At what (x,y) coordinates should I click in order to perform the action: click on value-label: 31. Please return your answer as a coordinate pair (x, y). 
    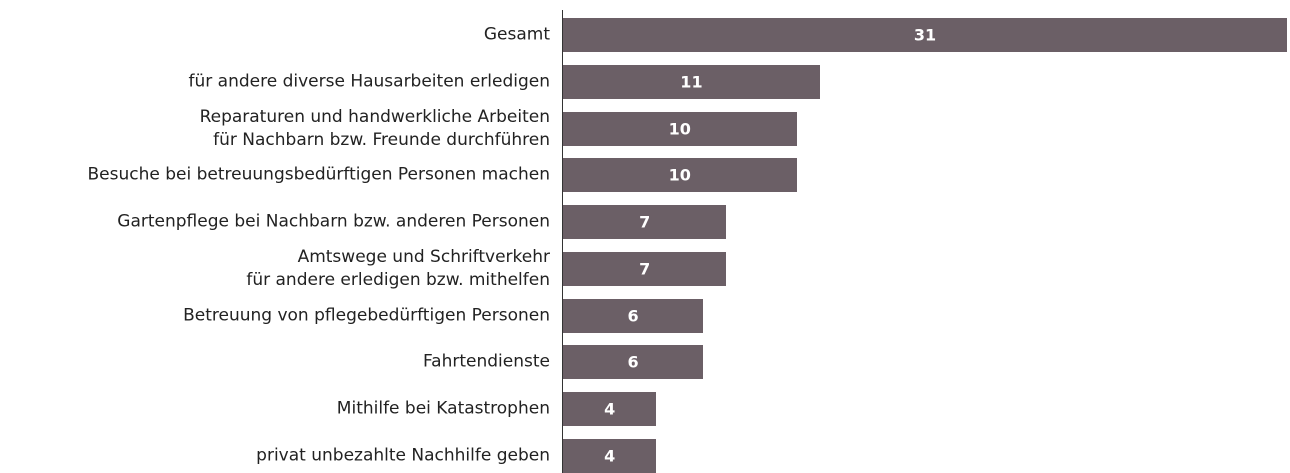
    Looking at the image, I should click on (925, 35).